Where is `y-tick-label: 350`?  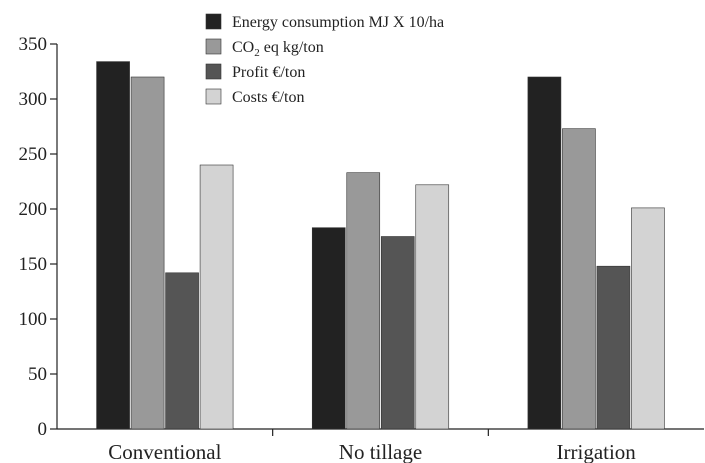 y-tick-label: 350 is located at coordinates (33, 44).